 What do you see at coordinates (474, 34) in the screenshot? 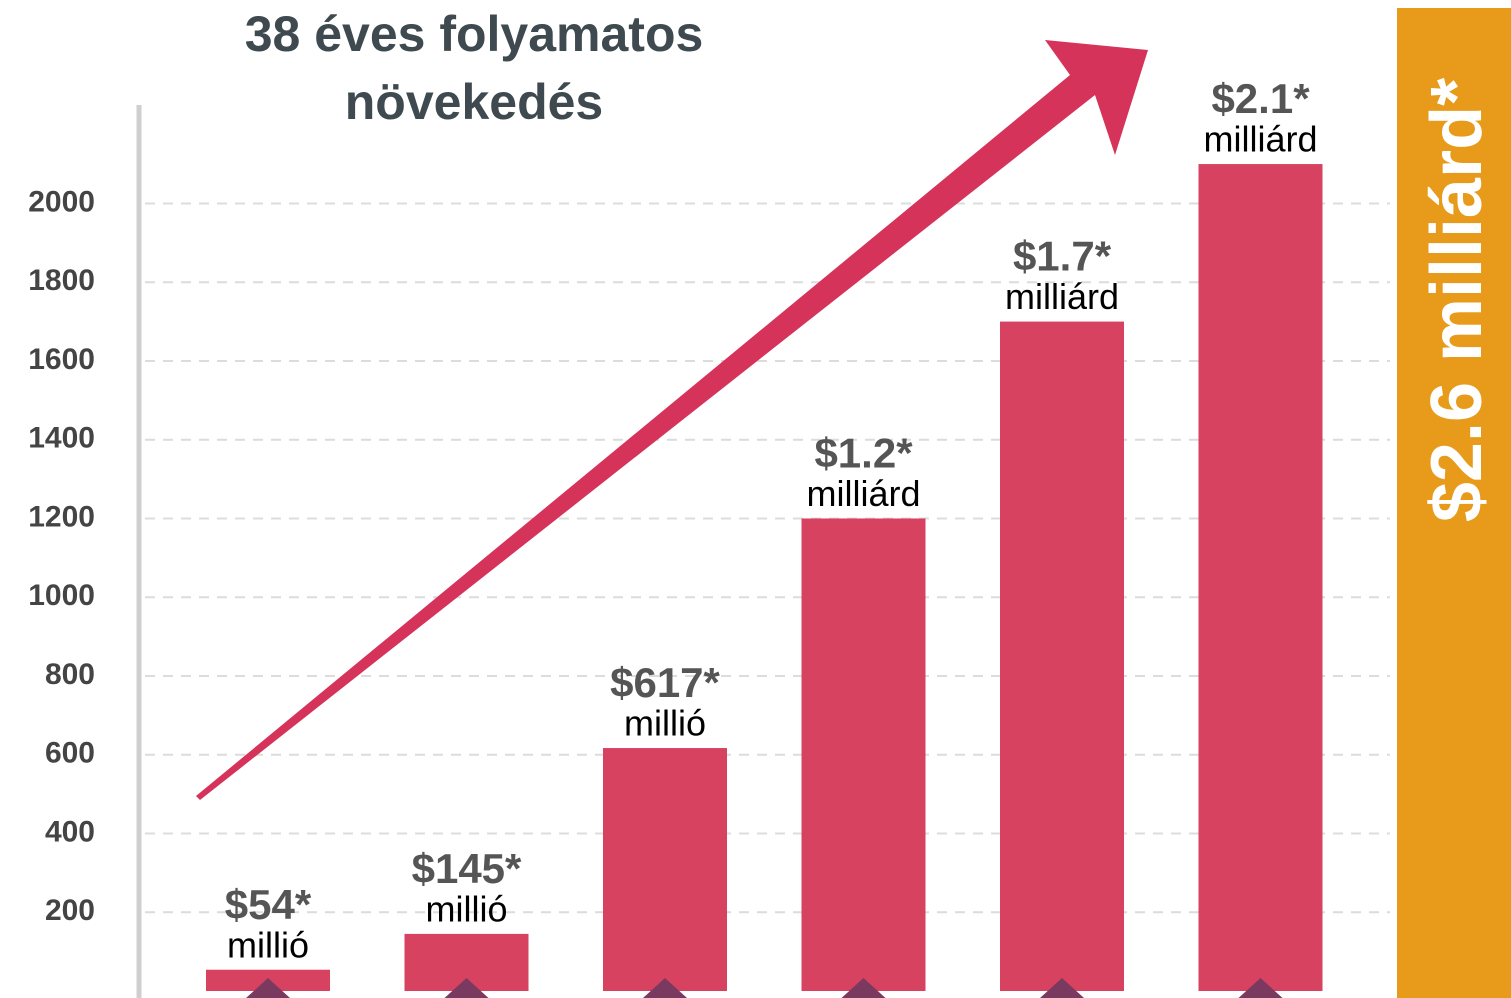
I see `chart-title: 38 éves folyamatos` at bounding box center [474, 34].